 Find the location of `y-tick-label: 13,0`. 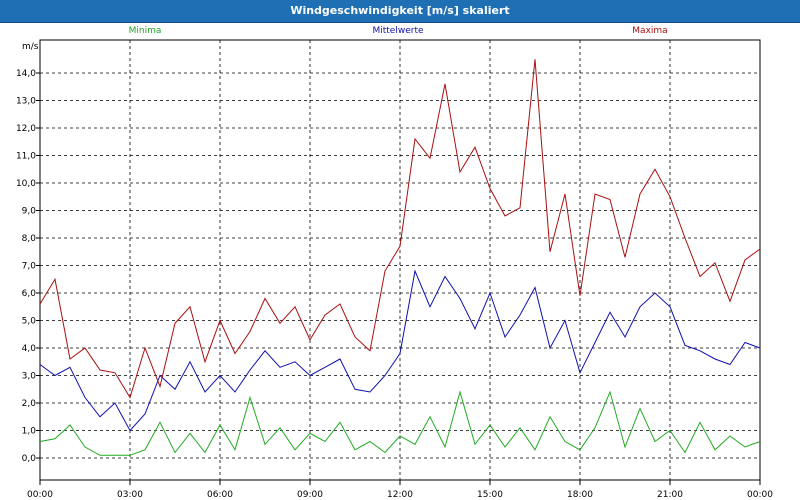

y-tick-label: 13,0 is located at coordinates (26, 102).